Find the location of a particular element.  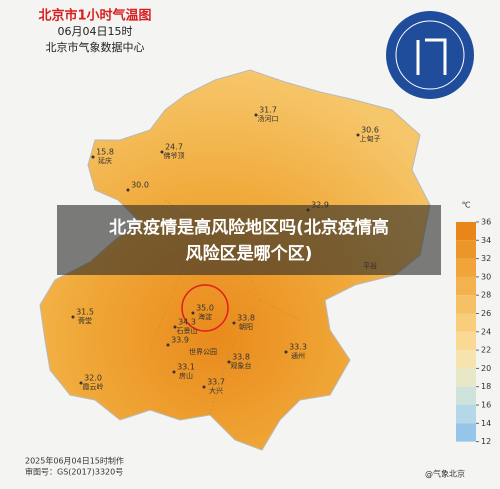

legend-tick-label: 16 is located at coordinates (486, 405).